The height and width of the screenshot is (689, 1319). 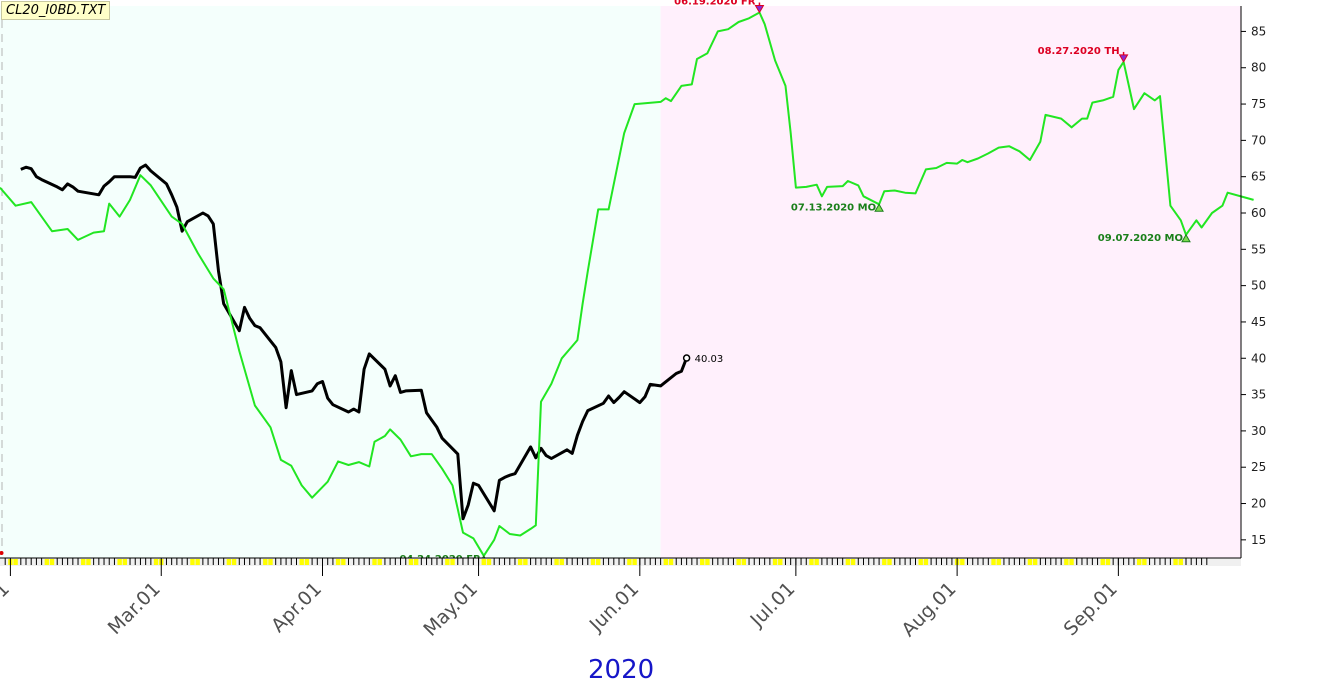 I want to click on month-tick-label: Jul.01, so click(x=773, y=605).